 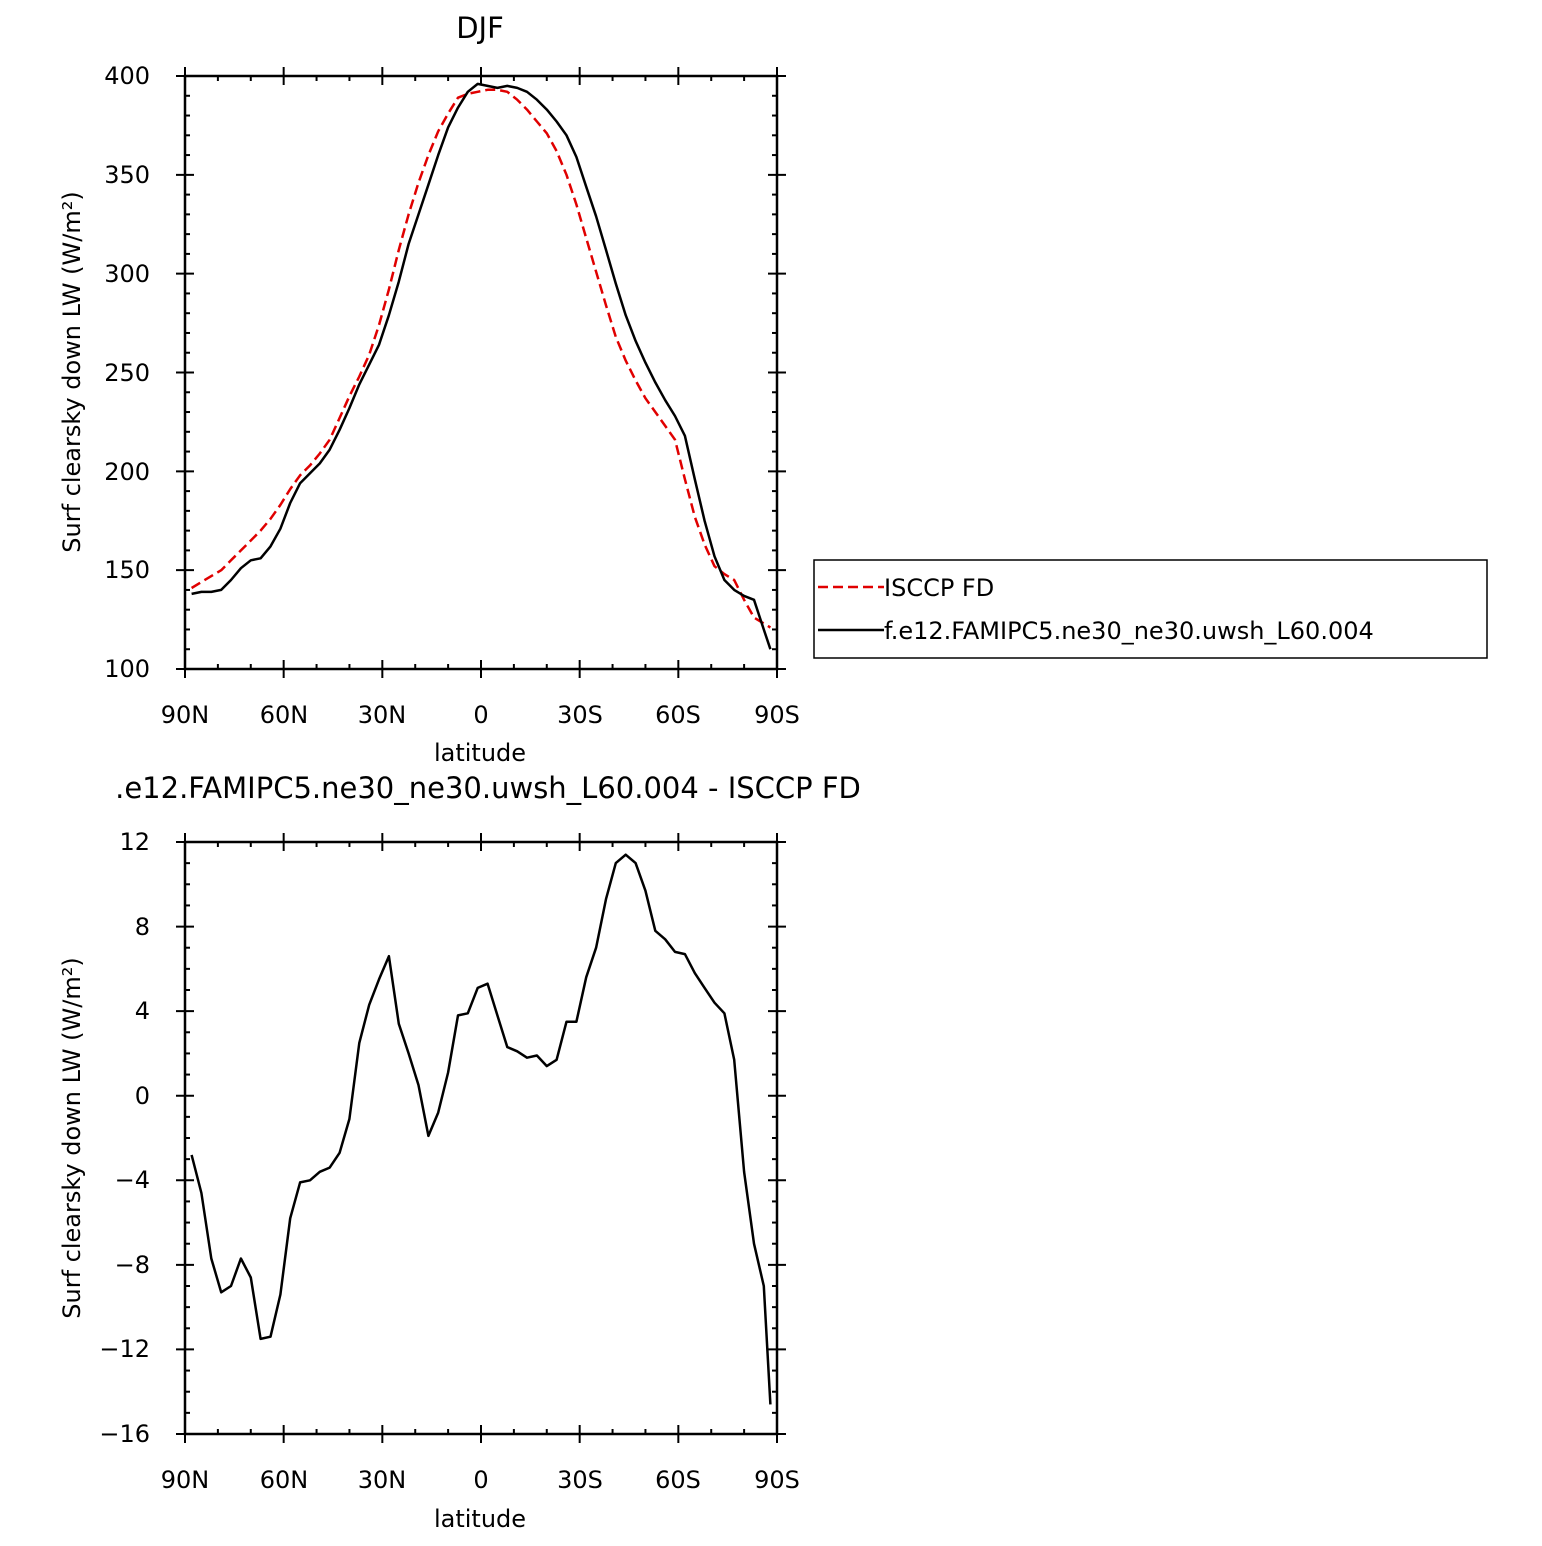 I want to click on bottom-x-axis-label: latitude, so click(x=480, y=1519).